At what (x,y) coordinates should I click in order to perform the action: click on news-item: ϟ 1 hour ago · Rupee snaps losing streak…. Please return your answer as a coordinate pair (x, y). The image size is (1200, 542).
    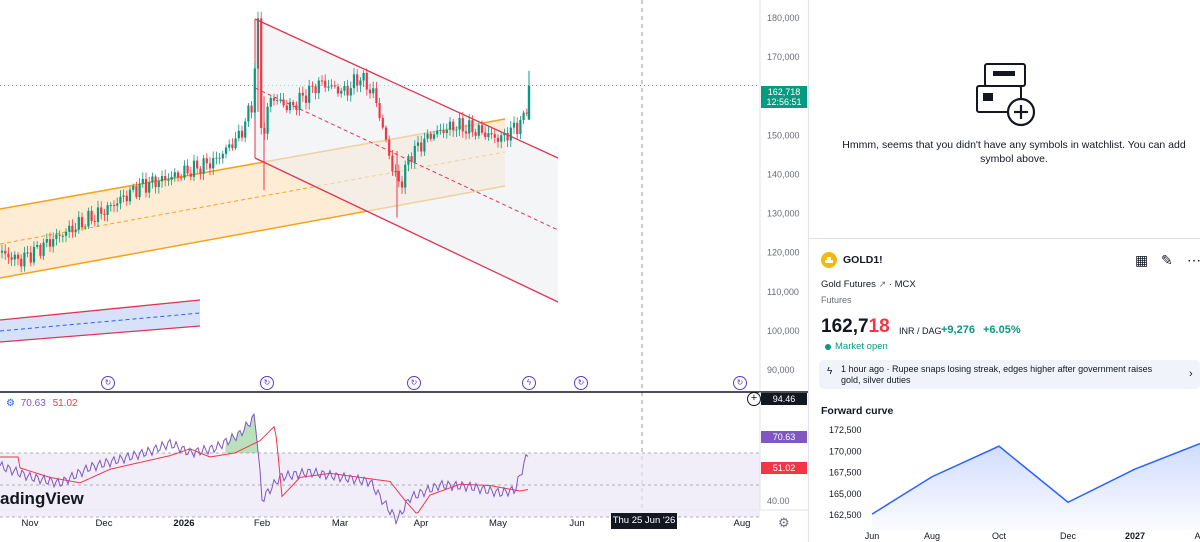
    Looking at the image, I should click on (1009, 374).